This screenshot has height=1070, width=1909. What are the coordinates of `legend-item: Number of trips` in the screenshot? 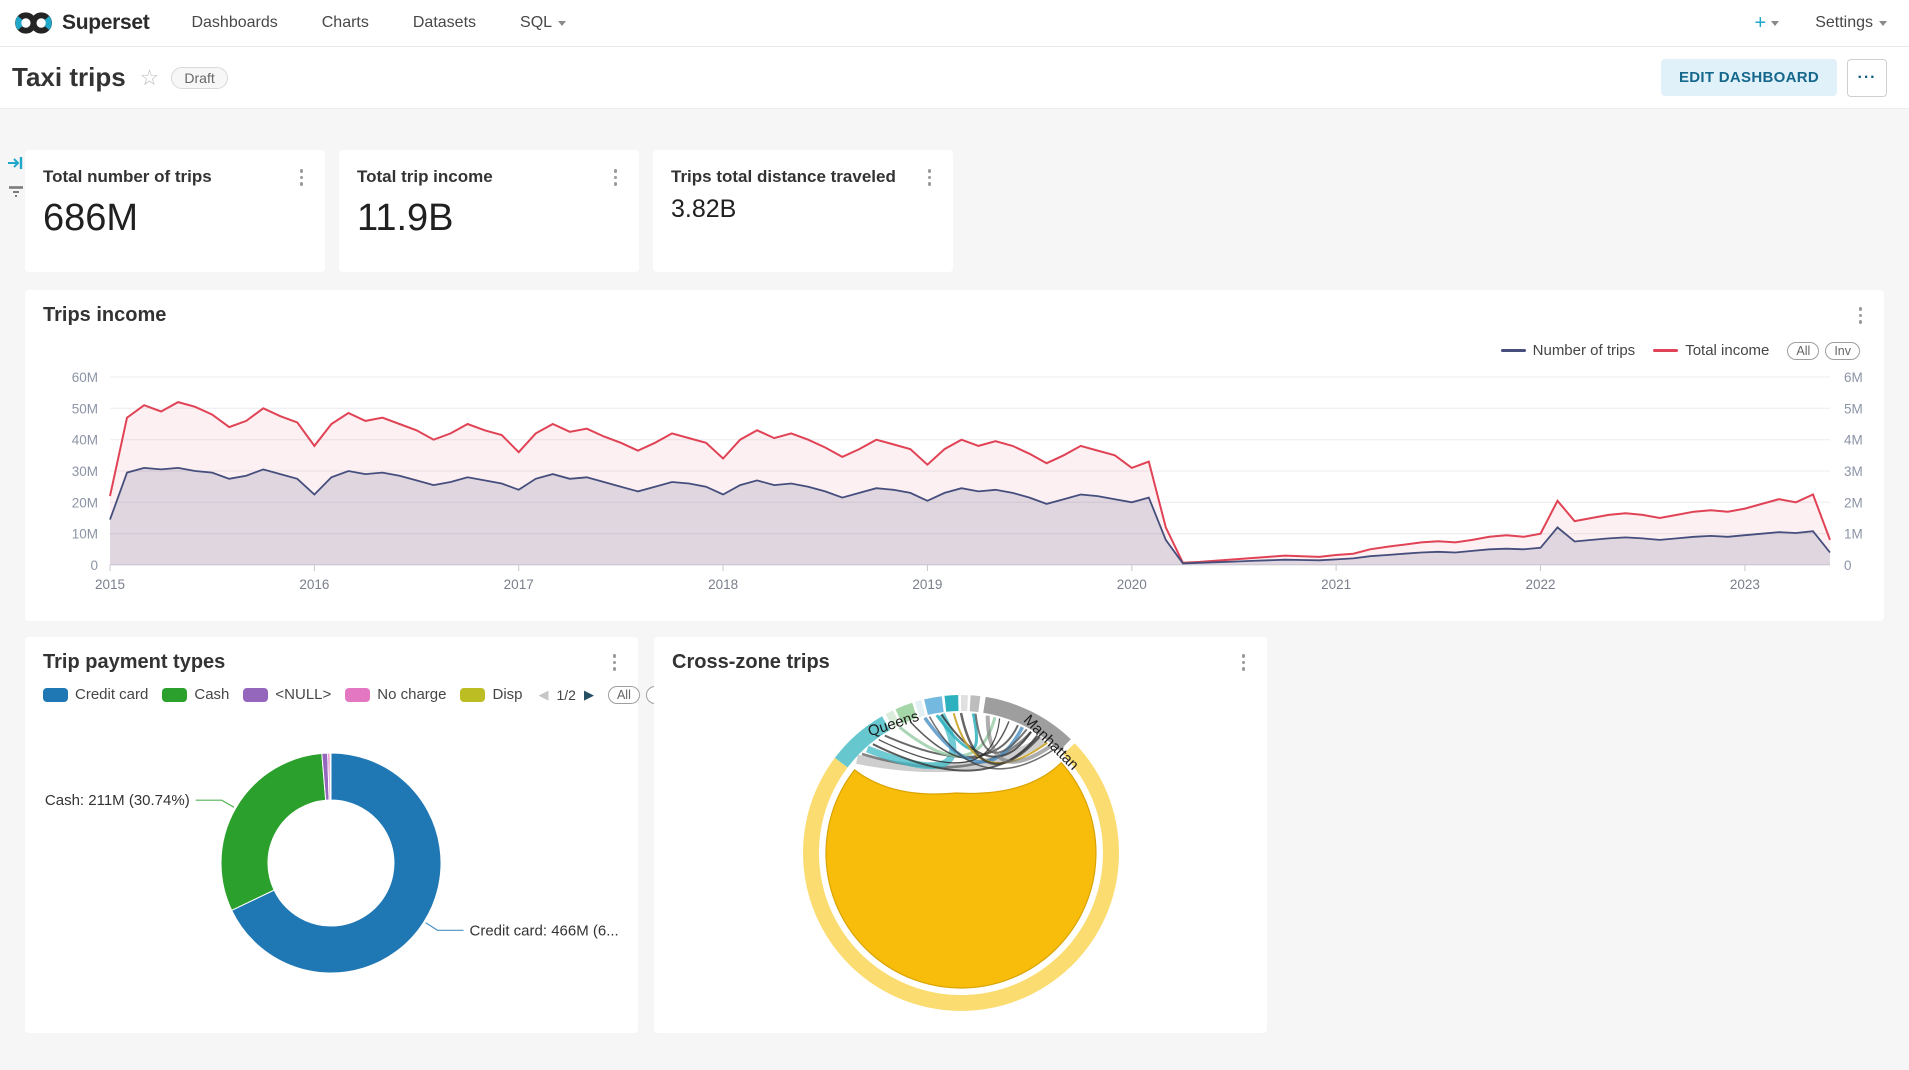 It's located at (1567, 350).